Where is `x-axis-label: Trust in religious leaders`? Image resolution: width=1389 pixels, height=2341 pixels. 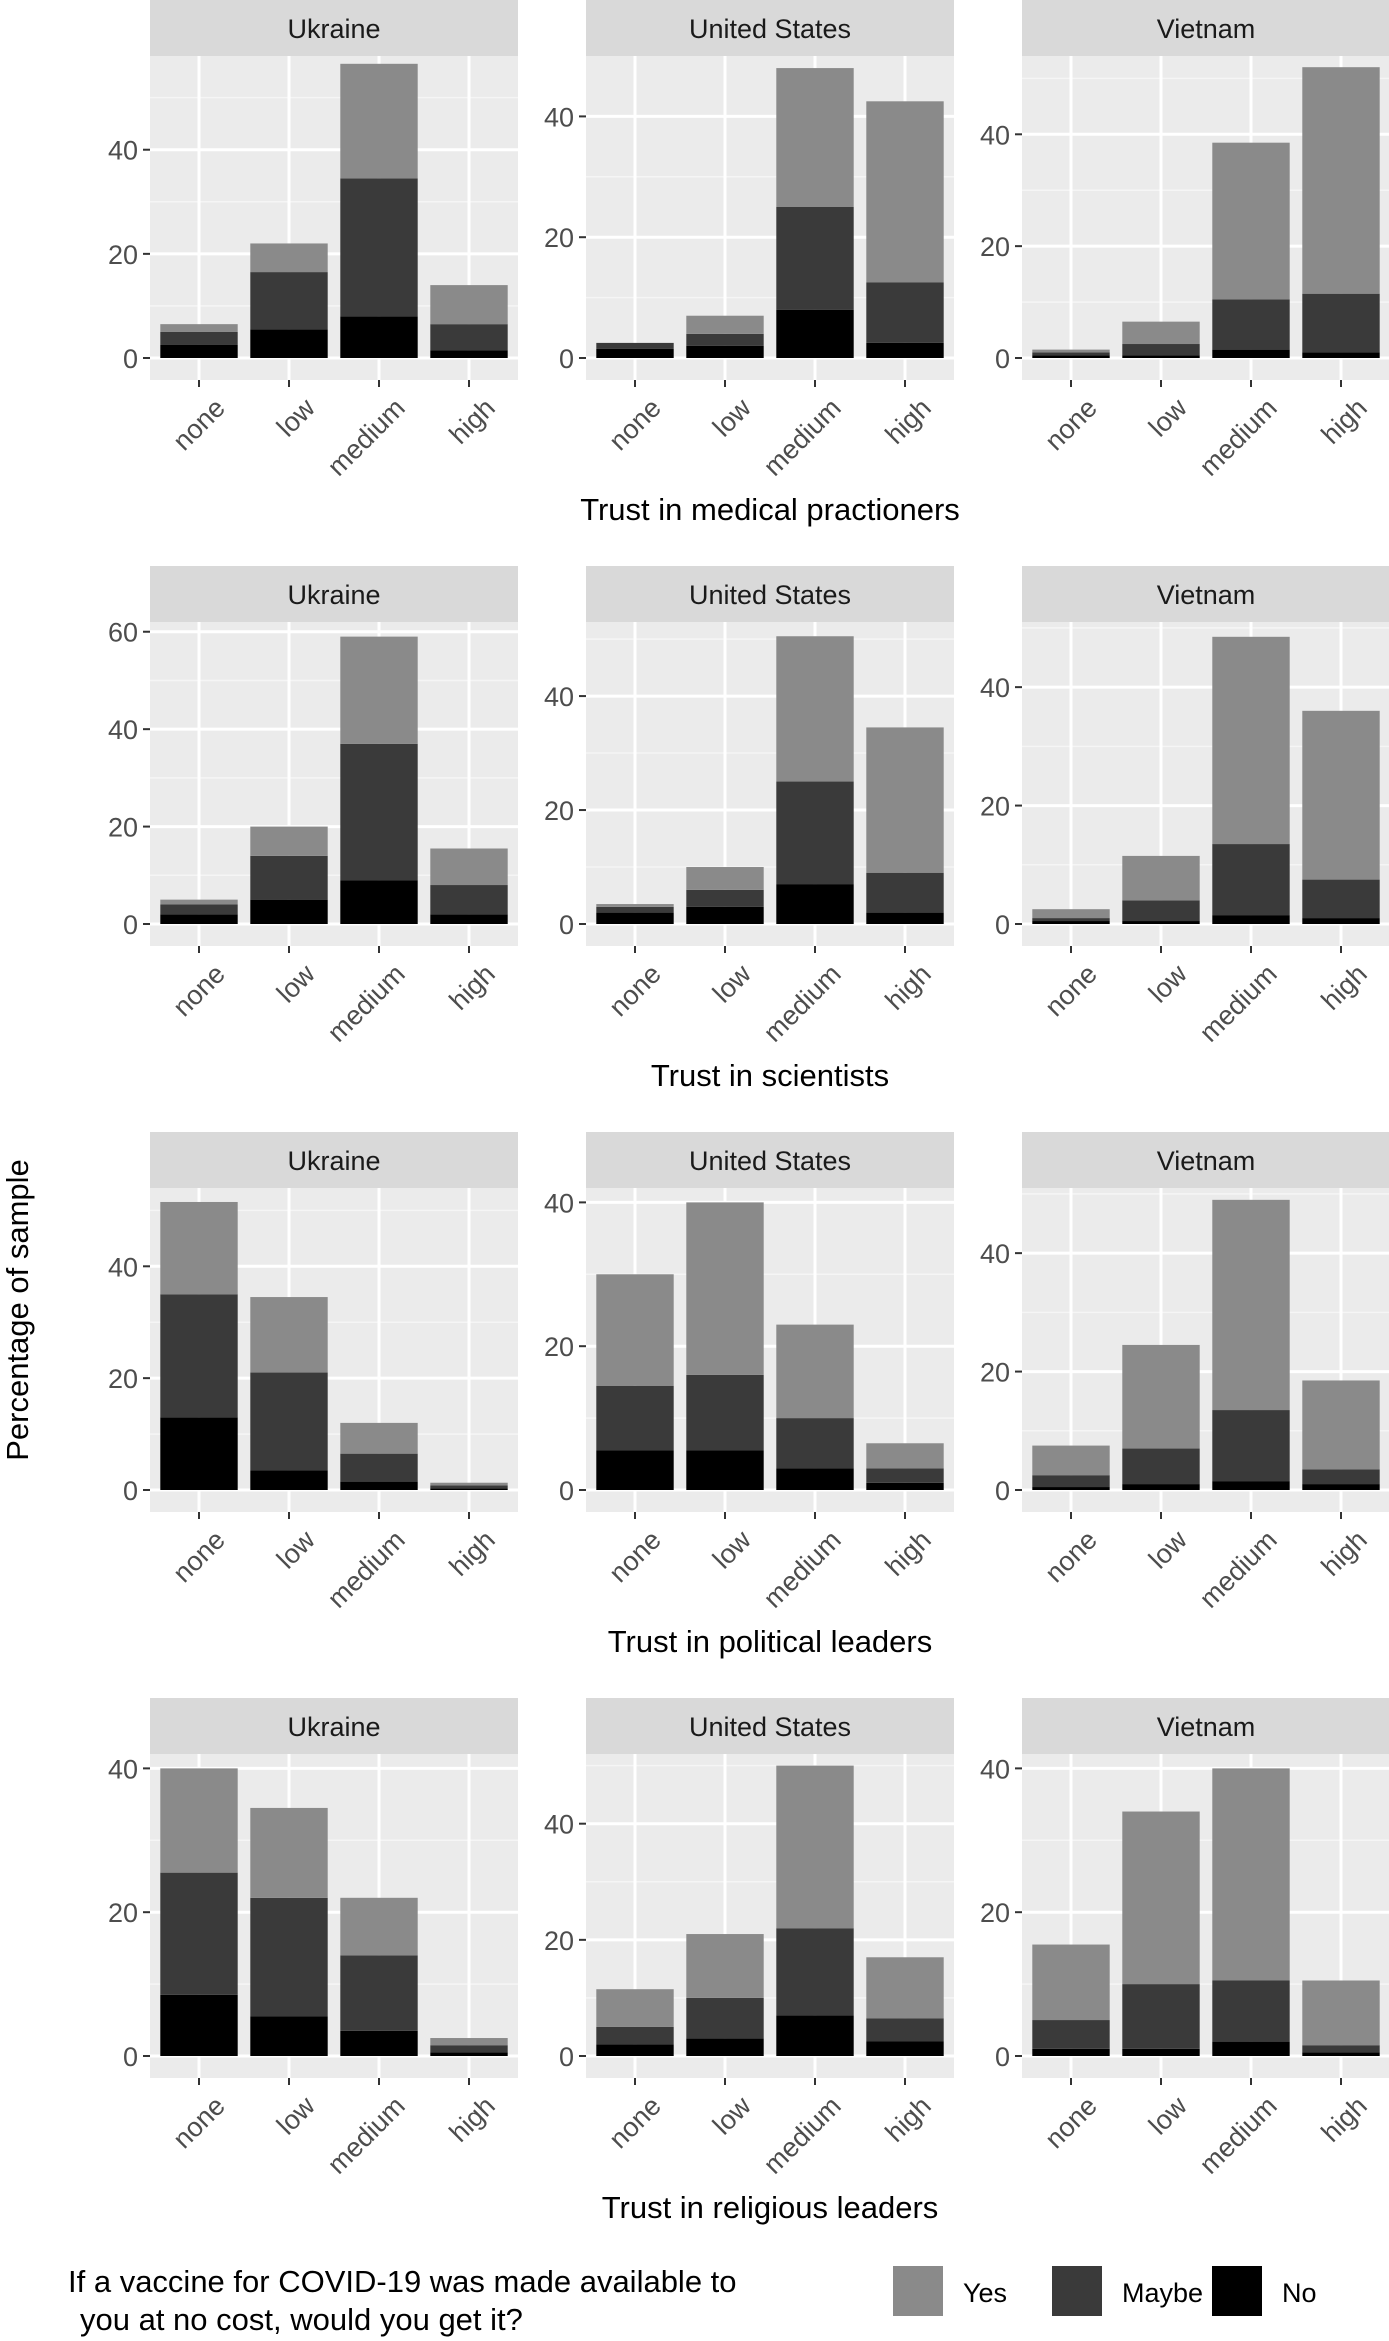
x-axis-label: Trust in religious leaders is located at coordinates (770, 2207).